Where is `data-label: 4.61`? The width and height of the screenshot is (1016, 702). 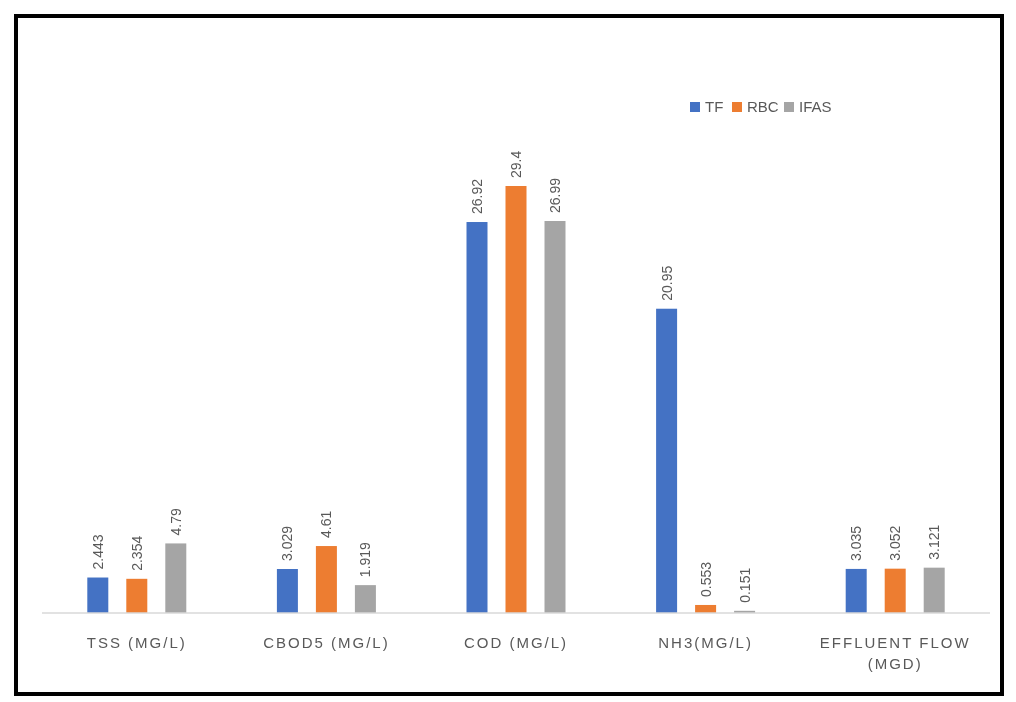 data-label: 4.61 is located at coordinates (326, 524).